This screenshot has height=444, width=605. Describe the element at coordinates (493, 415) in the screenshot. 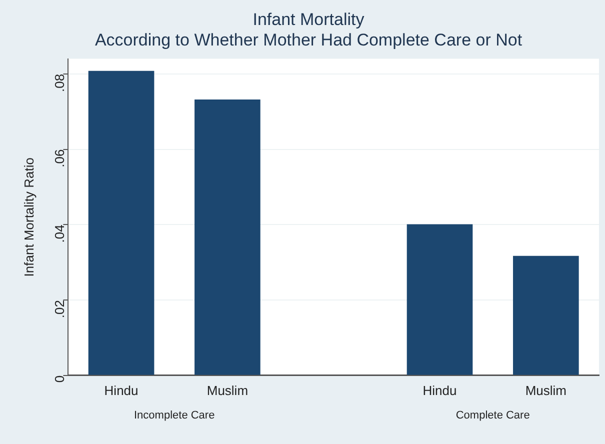

I see `text: Complete Care` at that location.